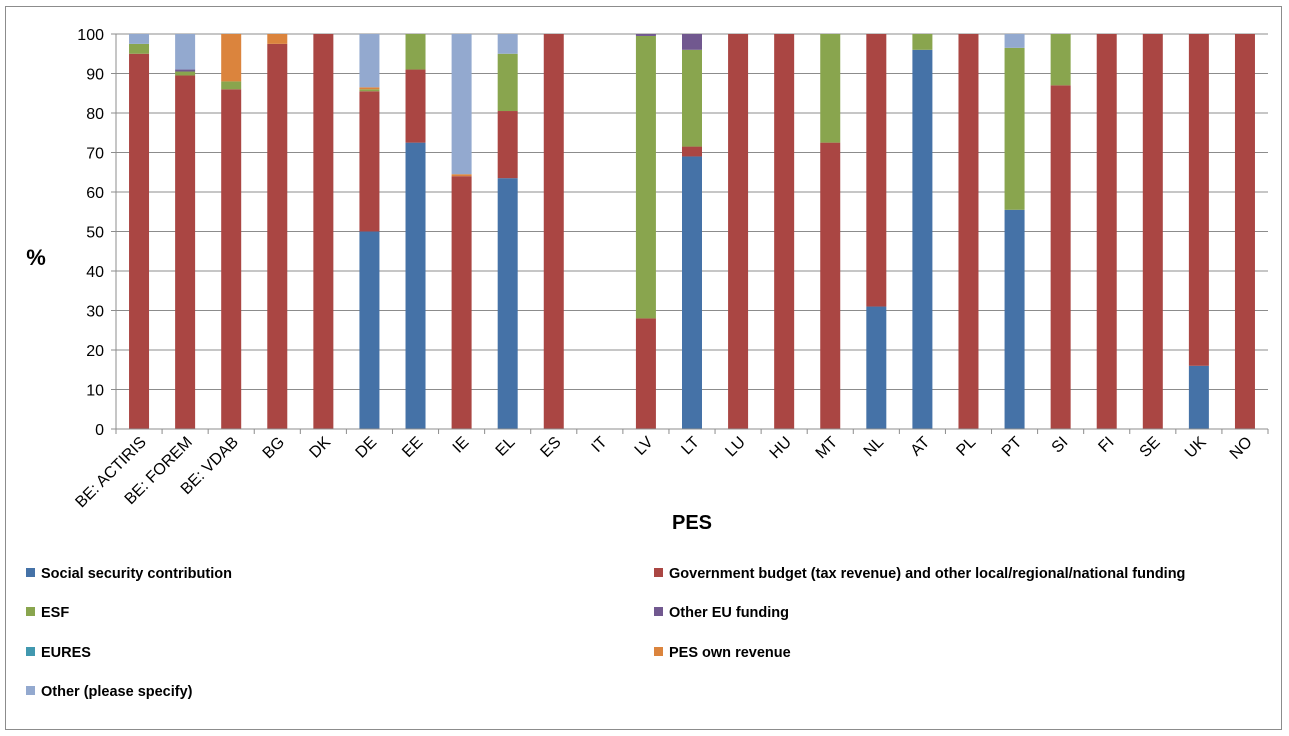 Image resolution: width=1289 pixels, height=736 pixels. What do you see at coordinates (117, 692) in the screenshot?
I see `legend-label: Other (please specify)` at bounding box center [117, 692].